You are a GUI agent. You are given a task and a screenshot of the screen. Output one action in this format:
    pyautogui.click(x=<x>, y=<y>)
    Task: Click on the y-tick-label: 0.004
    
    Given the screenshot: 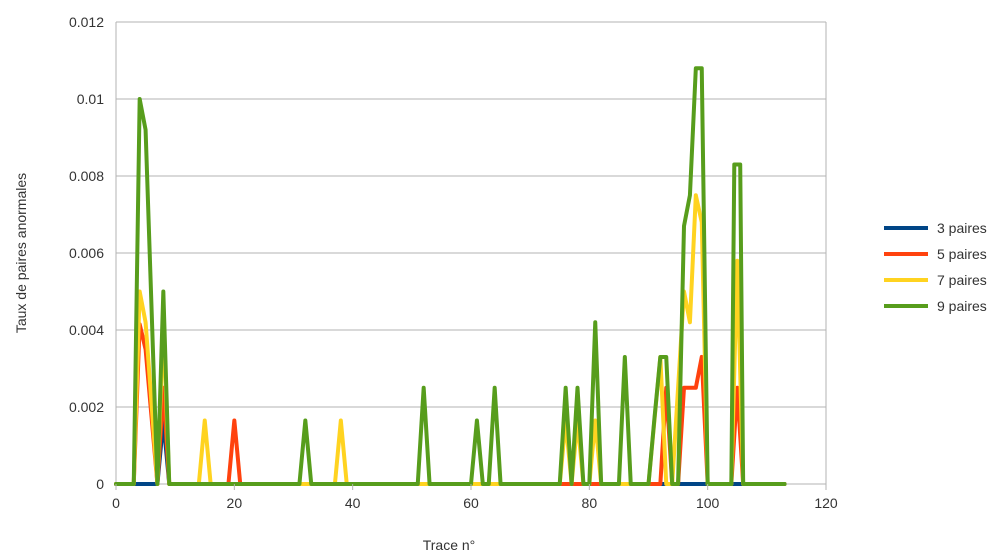 What is the action you would take?
    pyautogui.click(x=86, y=330)
    